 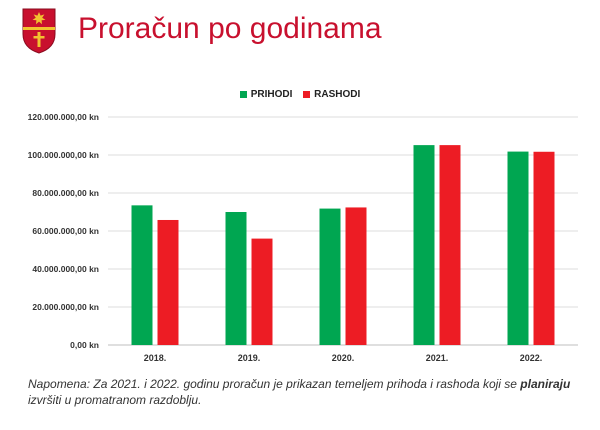 I want to click on y-tick-label: 40.000.000,00 kn, so click(x=65, y=269).